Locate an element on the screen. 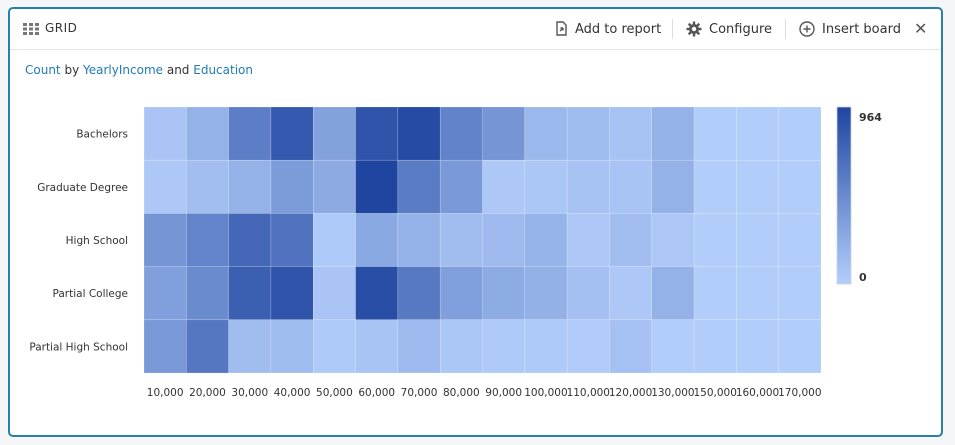  insert-board-button: Insert board is located at coordinates (850, 29).